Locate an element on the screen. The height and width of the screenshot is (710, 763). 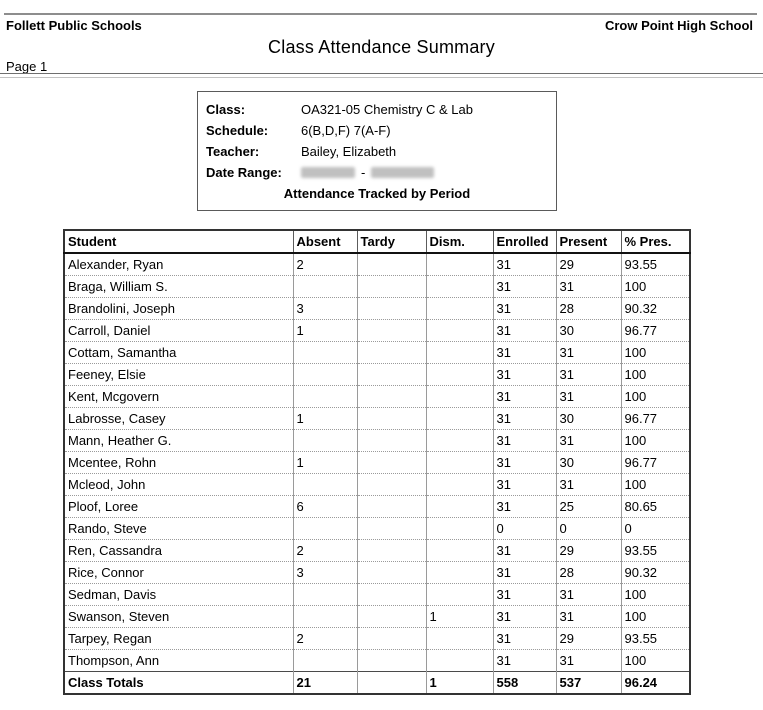
student-row: Swanson, Steven 1 31 31 100 is located at coordinates (377, 616).